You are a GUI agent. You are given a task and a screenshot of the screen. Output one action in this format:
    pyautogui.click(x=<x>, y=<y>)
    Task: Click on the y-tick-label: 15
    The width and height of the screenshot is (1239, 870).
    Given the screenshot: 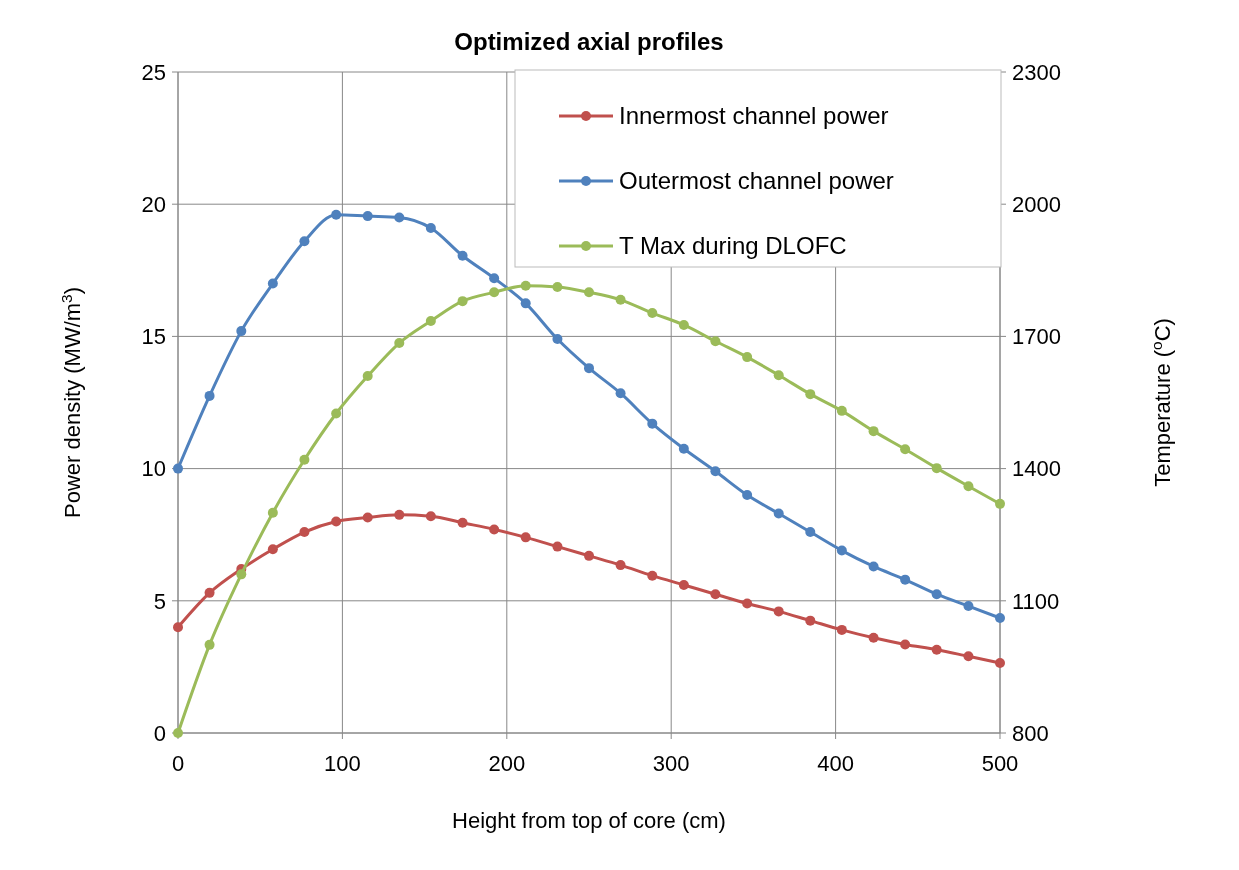 What is the action you would take?
    pyautogui.click(x=153, y=337)
    